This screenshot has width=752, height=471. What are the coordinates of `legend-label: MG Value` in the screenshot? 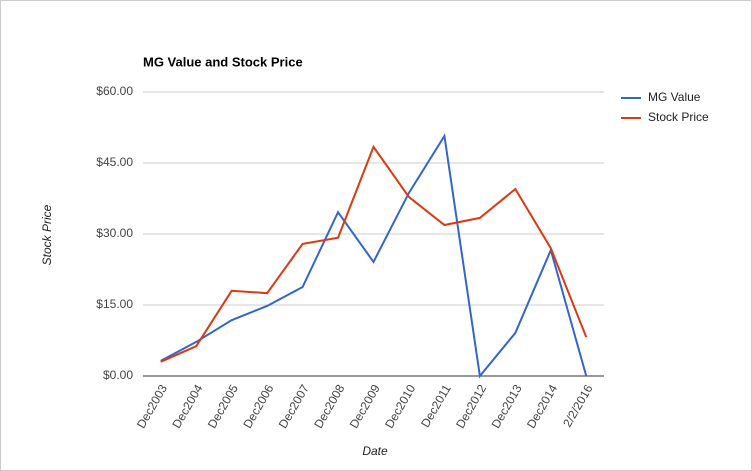 It's located at (674, 97).